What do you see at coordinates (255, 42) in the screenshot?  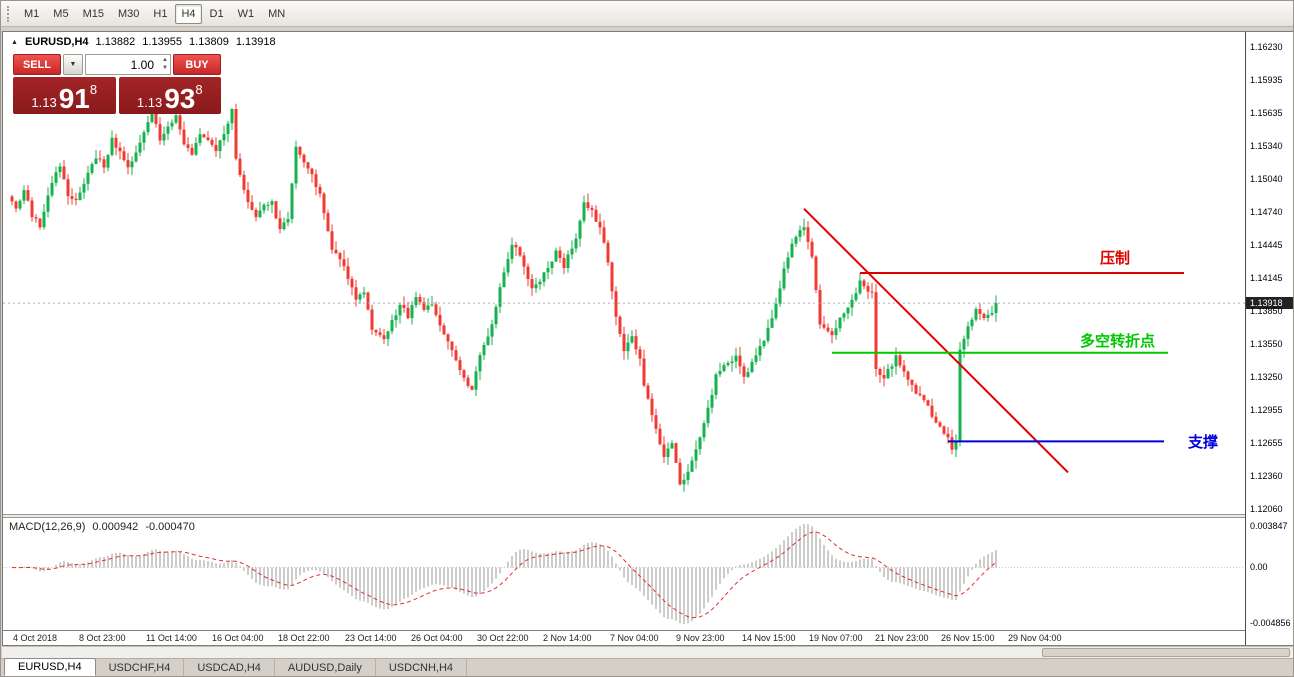 I see `ohlc-close: 1.13918` at bounding box center [255, 42].